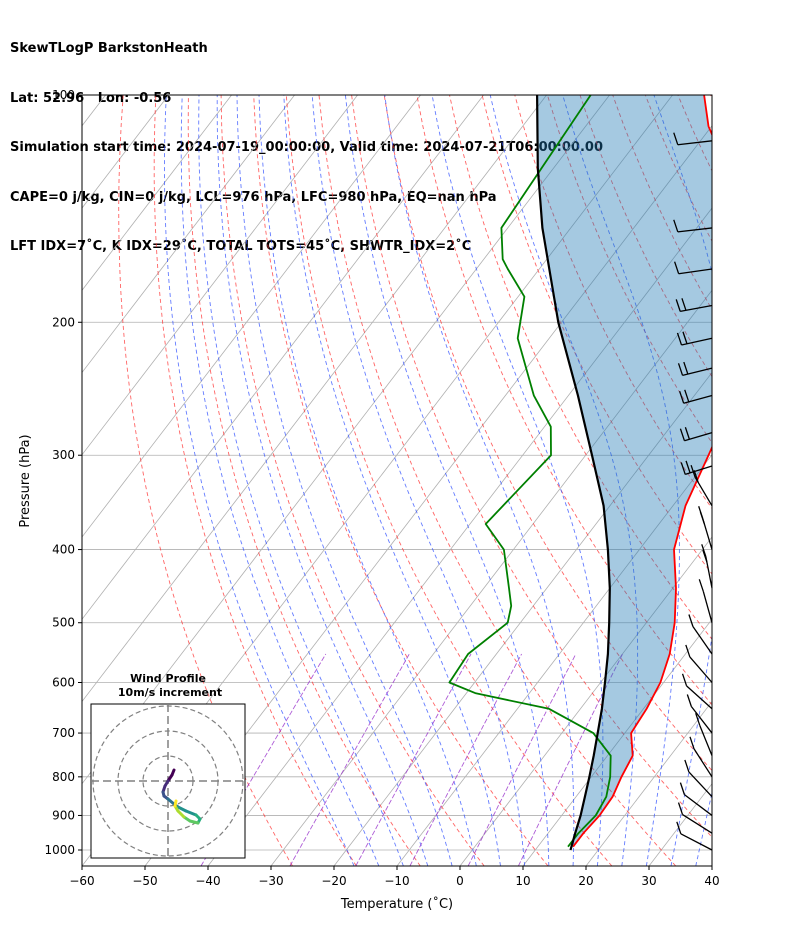 Image resolution: width=794 pixels, height=937 pixels. Describe the element at coordinates (63, 550) in the screenshot. I see `y-tick-label: 400` at that location.